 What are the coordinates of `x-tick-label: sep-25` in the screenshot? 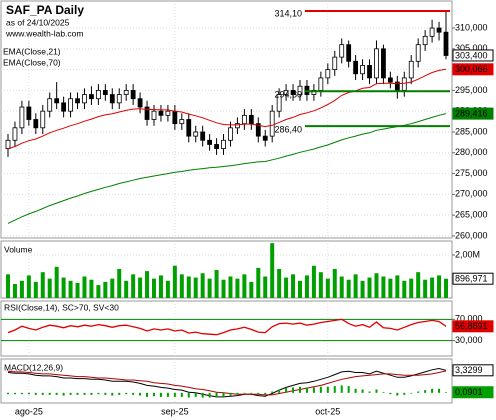 It's located at (175, 411).